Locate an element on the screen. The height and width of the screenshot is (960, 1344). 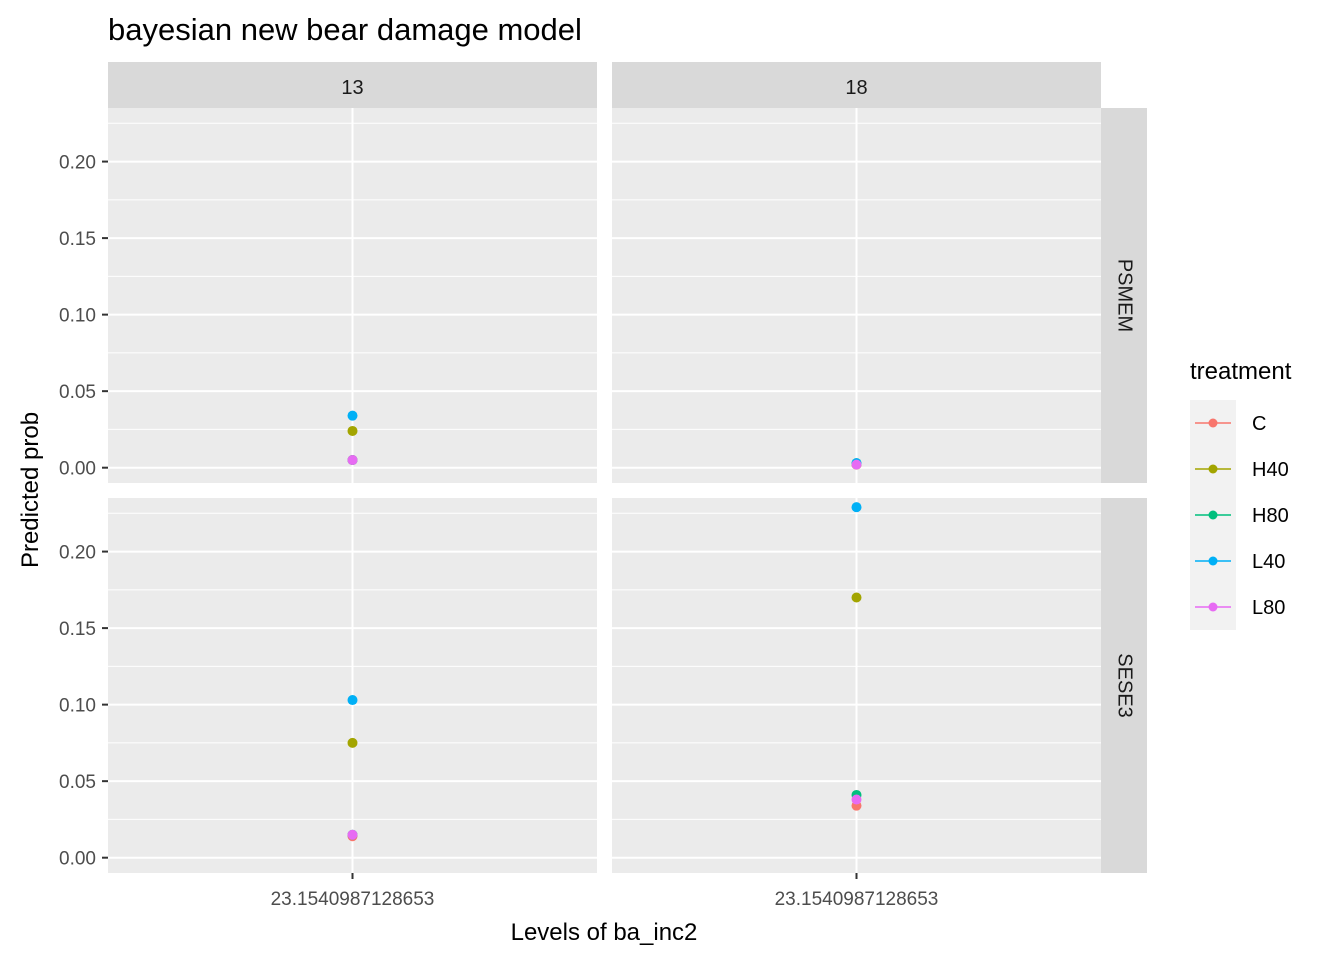
facet-strip-label: PSMEM is located at coordinates (1125, 295).